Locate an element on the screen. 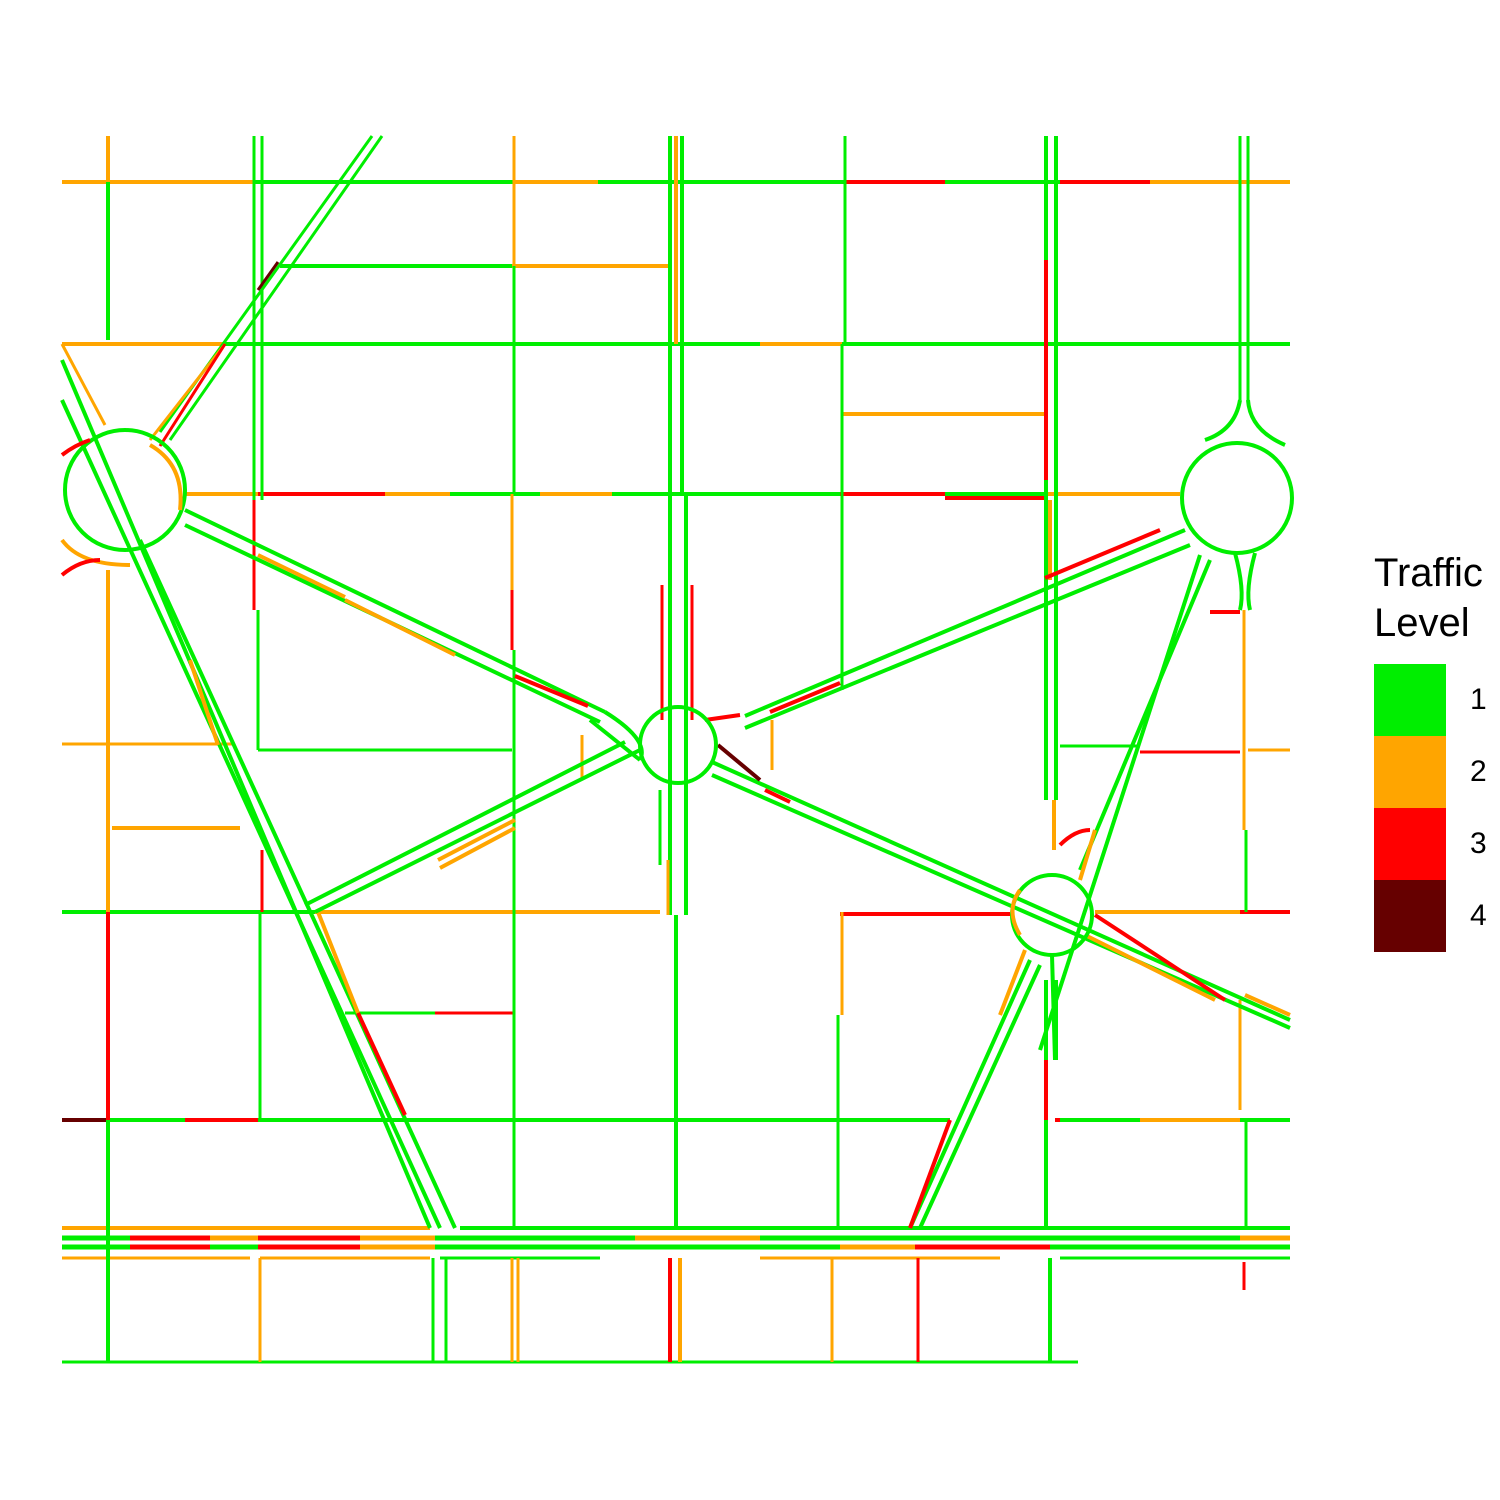 The height and width of the screenshot is (1500, 1500). legend-label-4: 4 is located at coordinates (1478, 915).